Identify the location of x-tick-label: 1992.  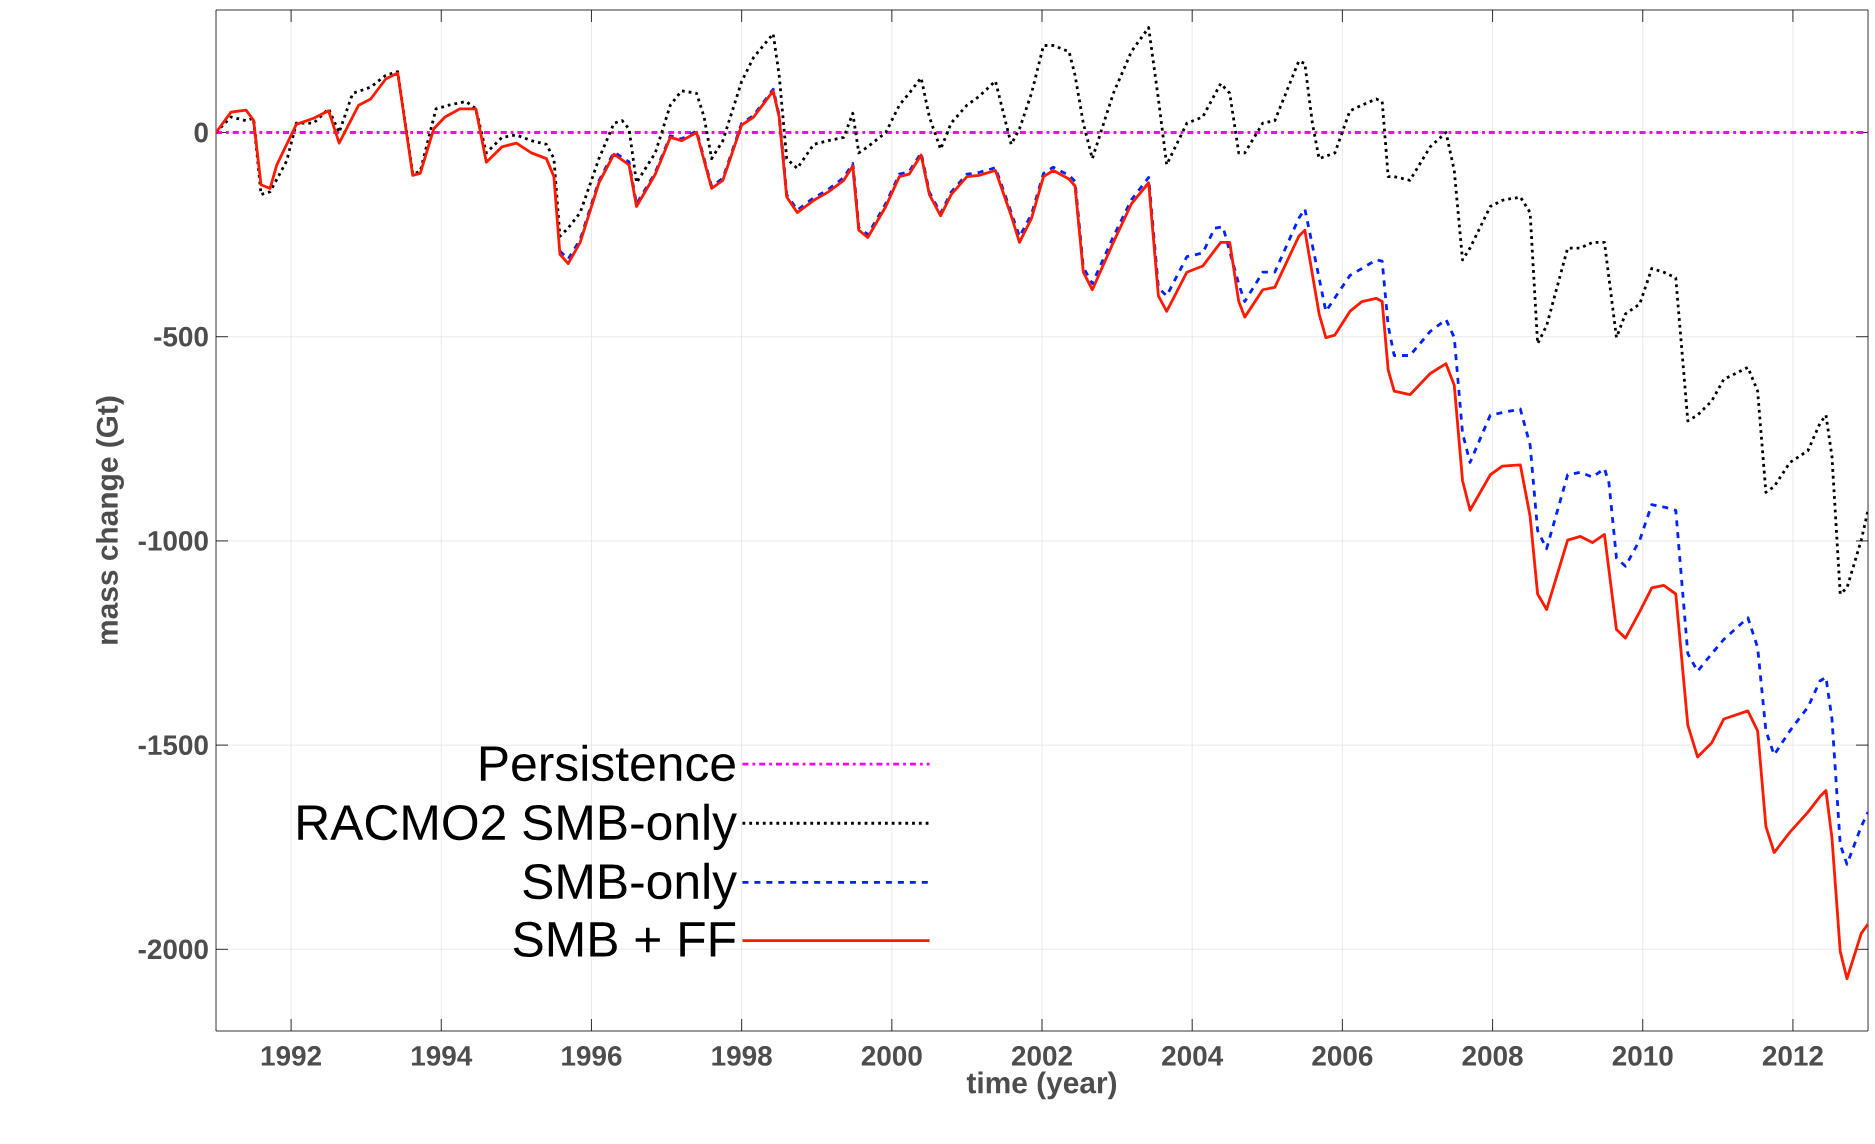
(291, 1056).